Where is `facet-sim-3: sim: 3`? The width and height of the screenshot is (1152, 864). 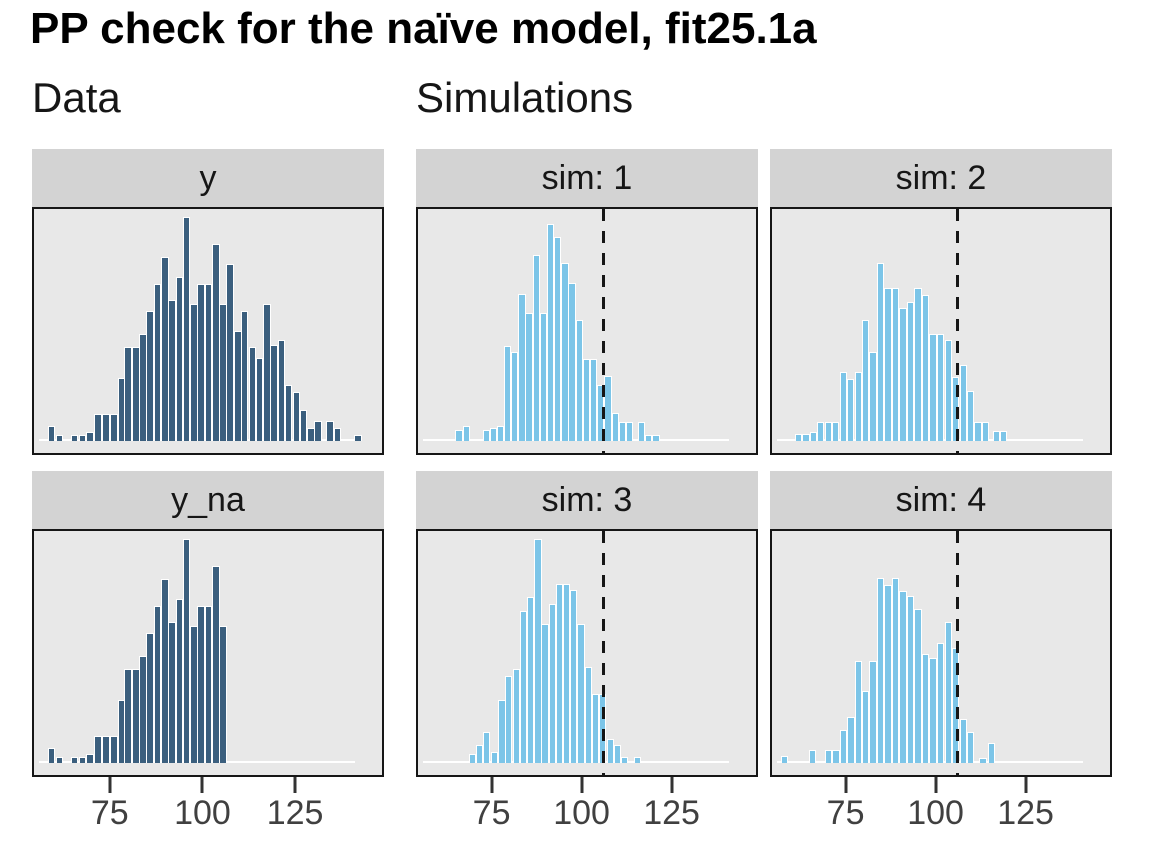 facet-sim-3: sim: 3 is located at coordinates (587, 624).